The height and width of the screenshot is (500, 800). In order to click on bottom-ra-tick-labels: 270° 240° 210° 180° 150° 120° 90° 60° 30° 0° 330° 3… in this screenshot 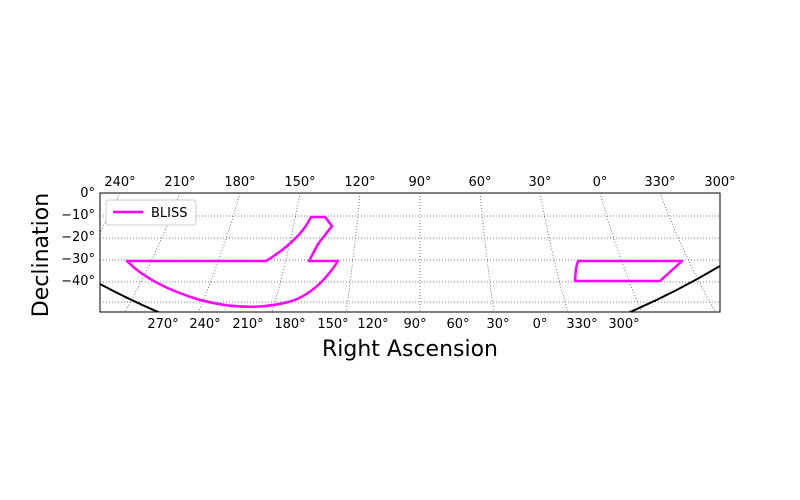, I will do `click(393, 324)`.